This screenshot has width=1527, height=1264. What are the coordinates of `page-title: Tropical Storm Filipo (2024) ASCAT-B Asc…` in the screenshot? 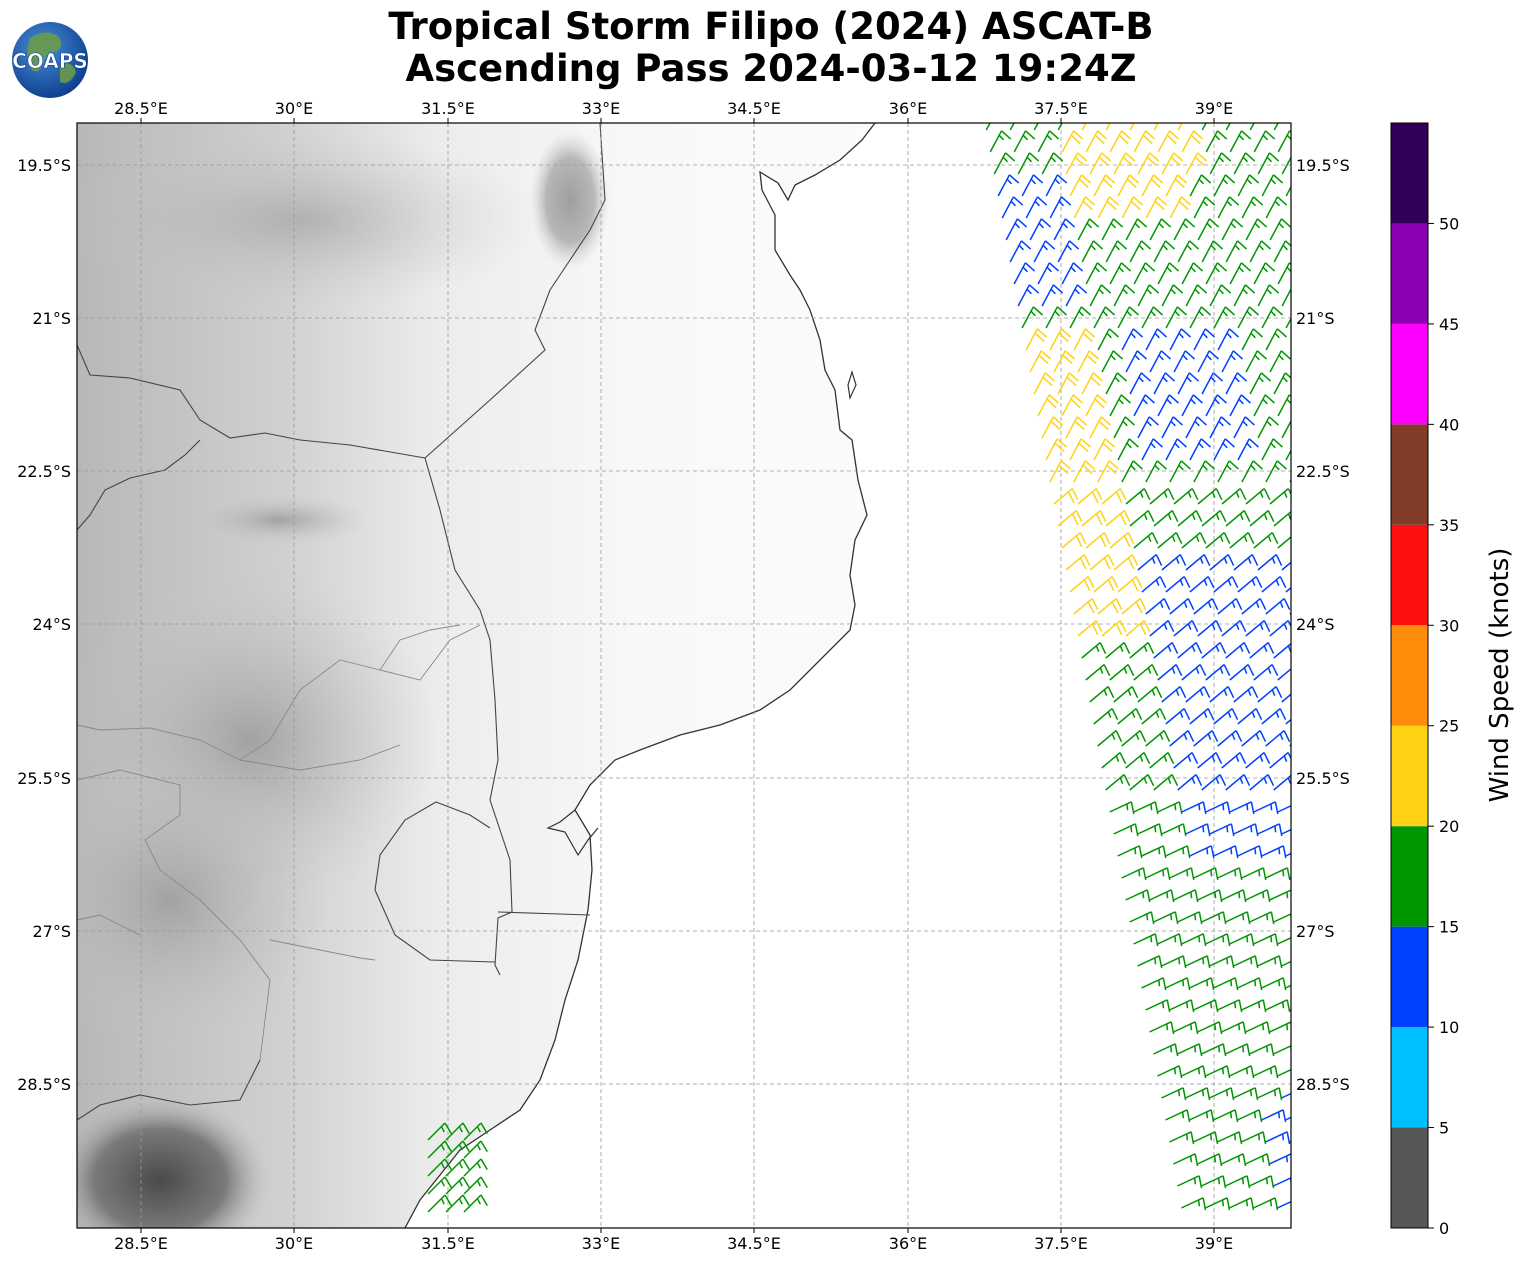 It's located at (771, 48).